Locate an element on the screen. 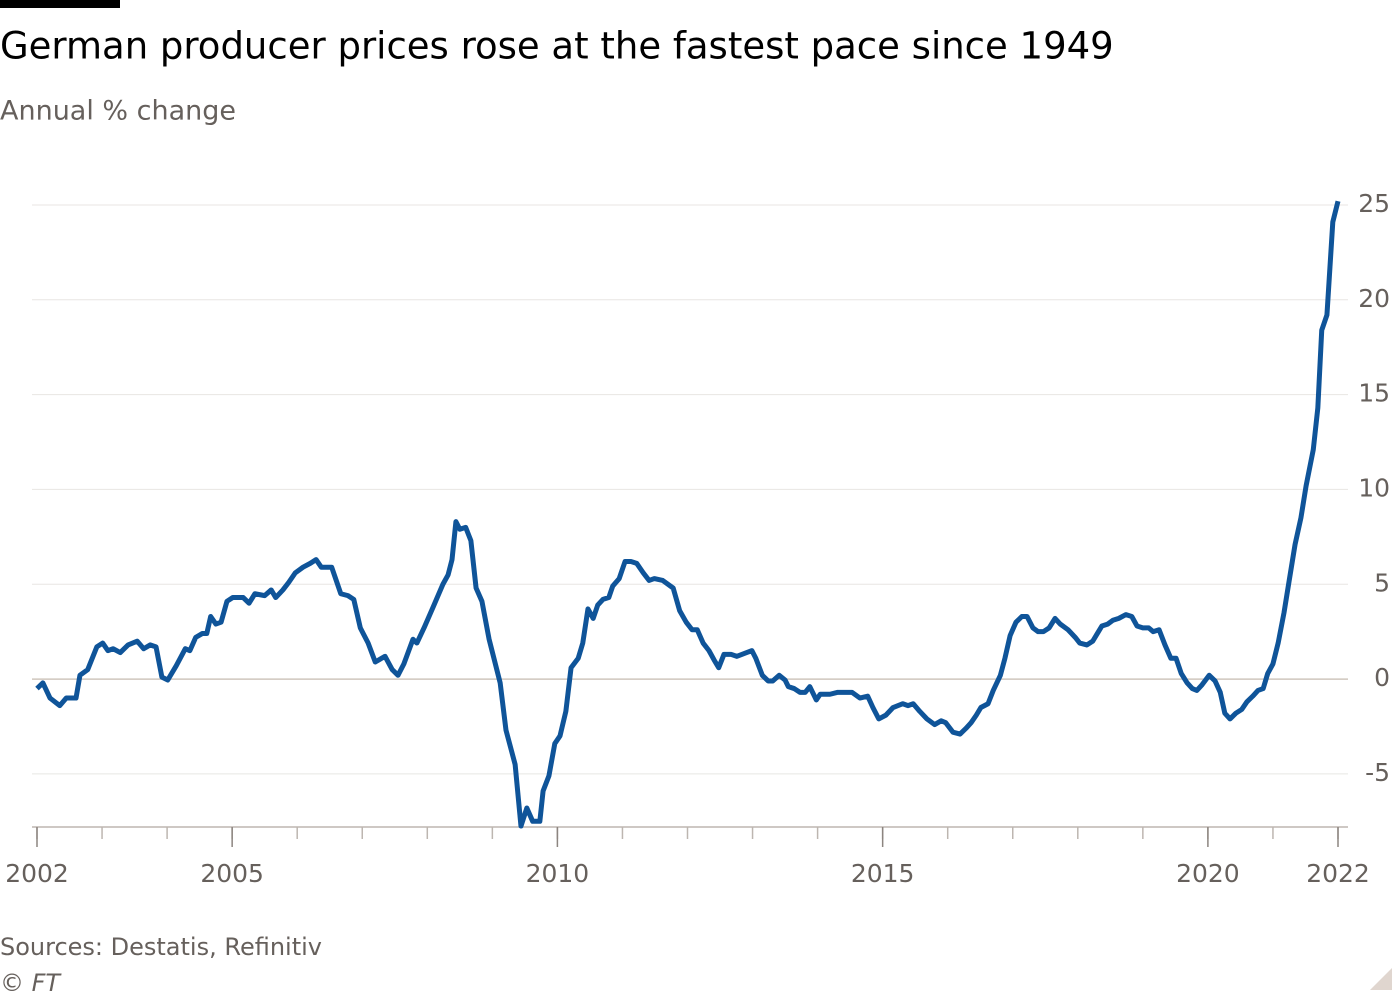 This screenshot has height=1000, width=1400. brand-bar is located at coordinates (60, 4).